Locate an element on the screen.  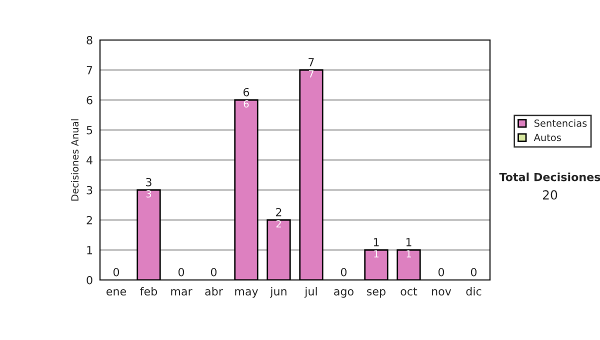
data-label: 2 is located at coordinates (278, 224).